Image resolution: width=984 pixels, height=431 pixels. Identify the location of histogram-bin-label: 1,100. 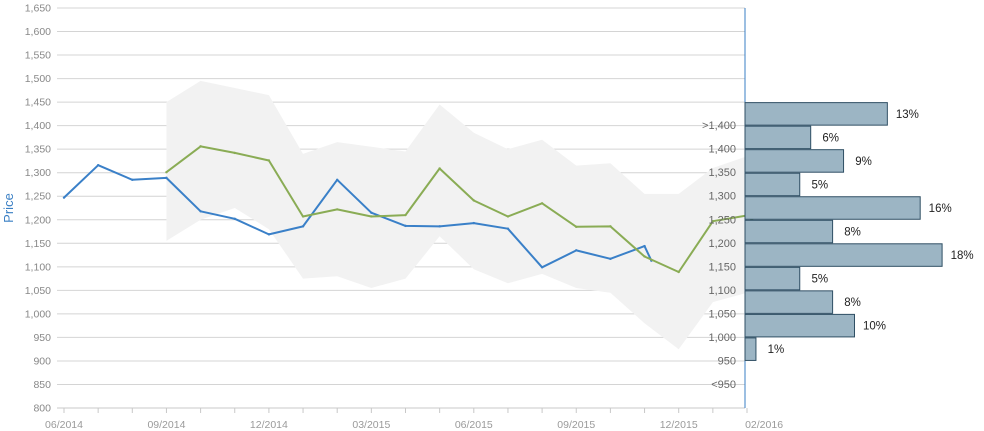
(722, 291).